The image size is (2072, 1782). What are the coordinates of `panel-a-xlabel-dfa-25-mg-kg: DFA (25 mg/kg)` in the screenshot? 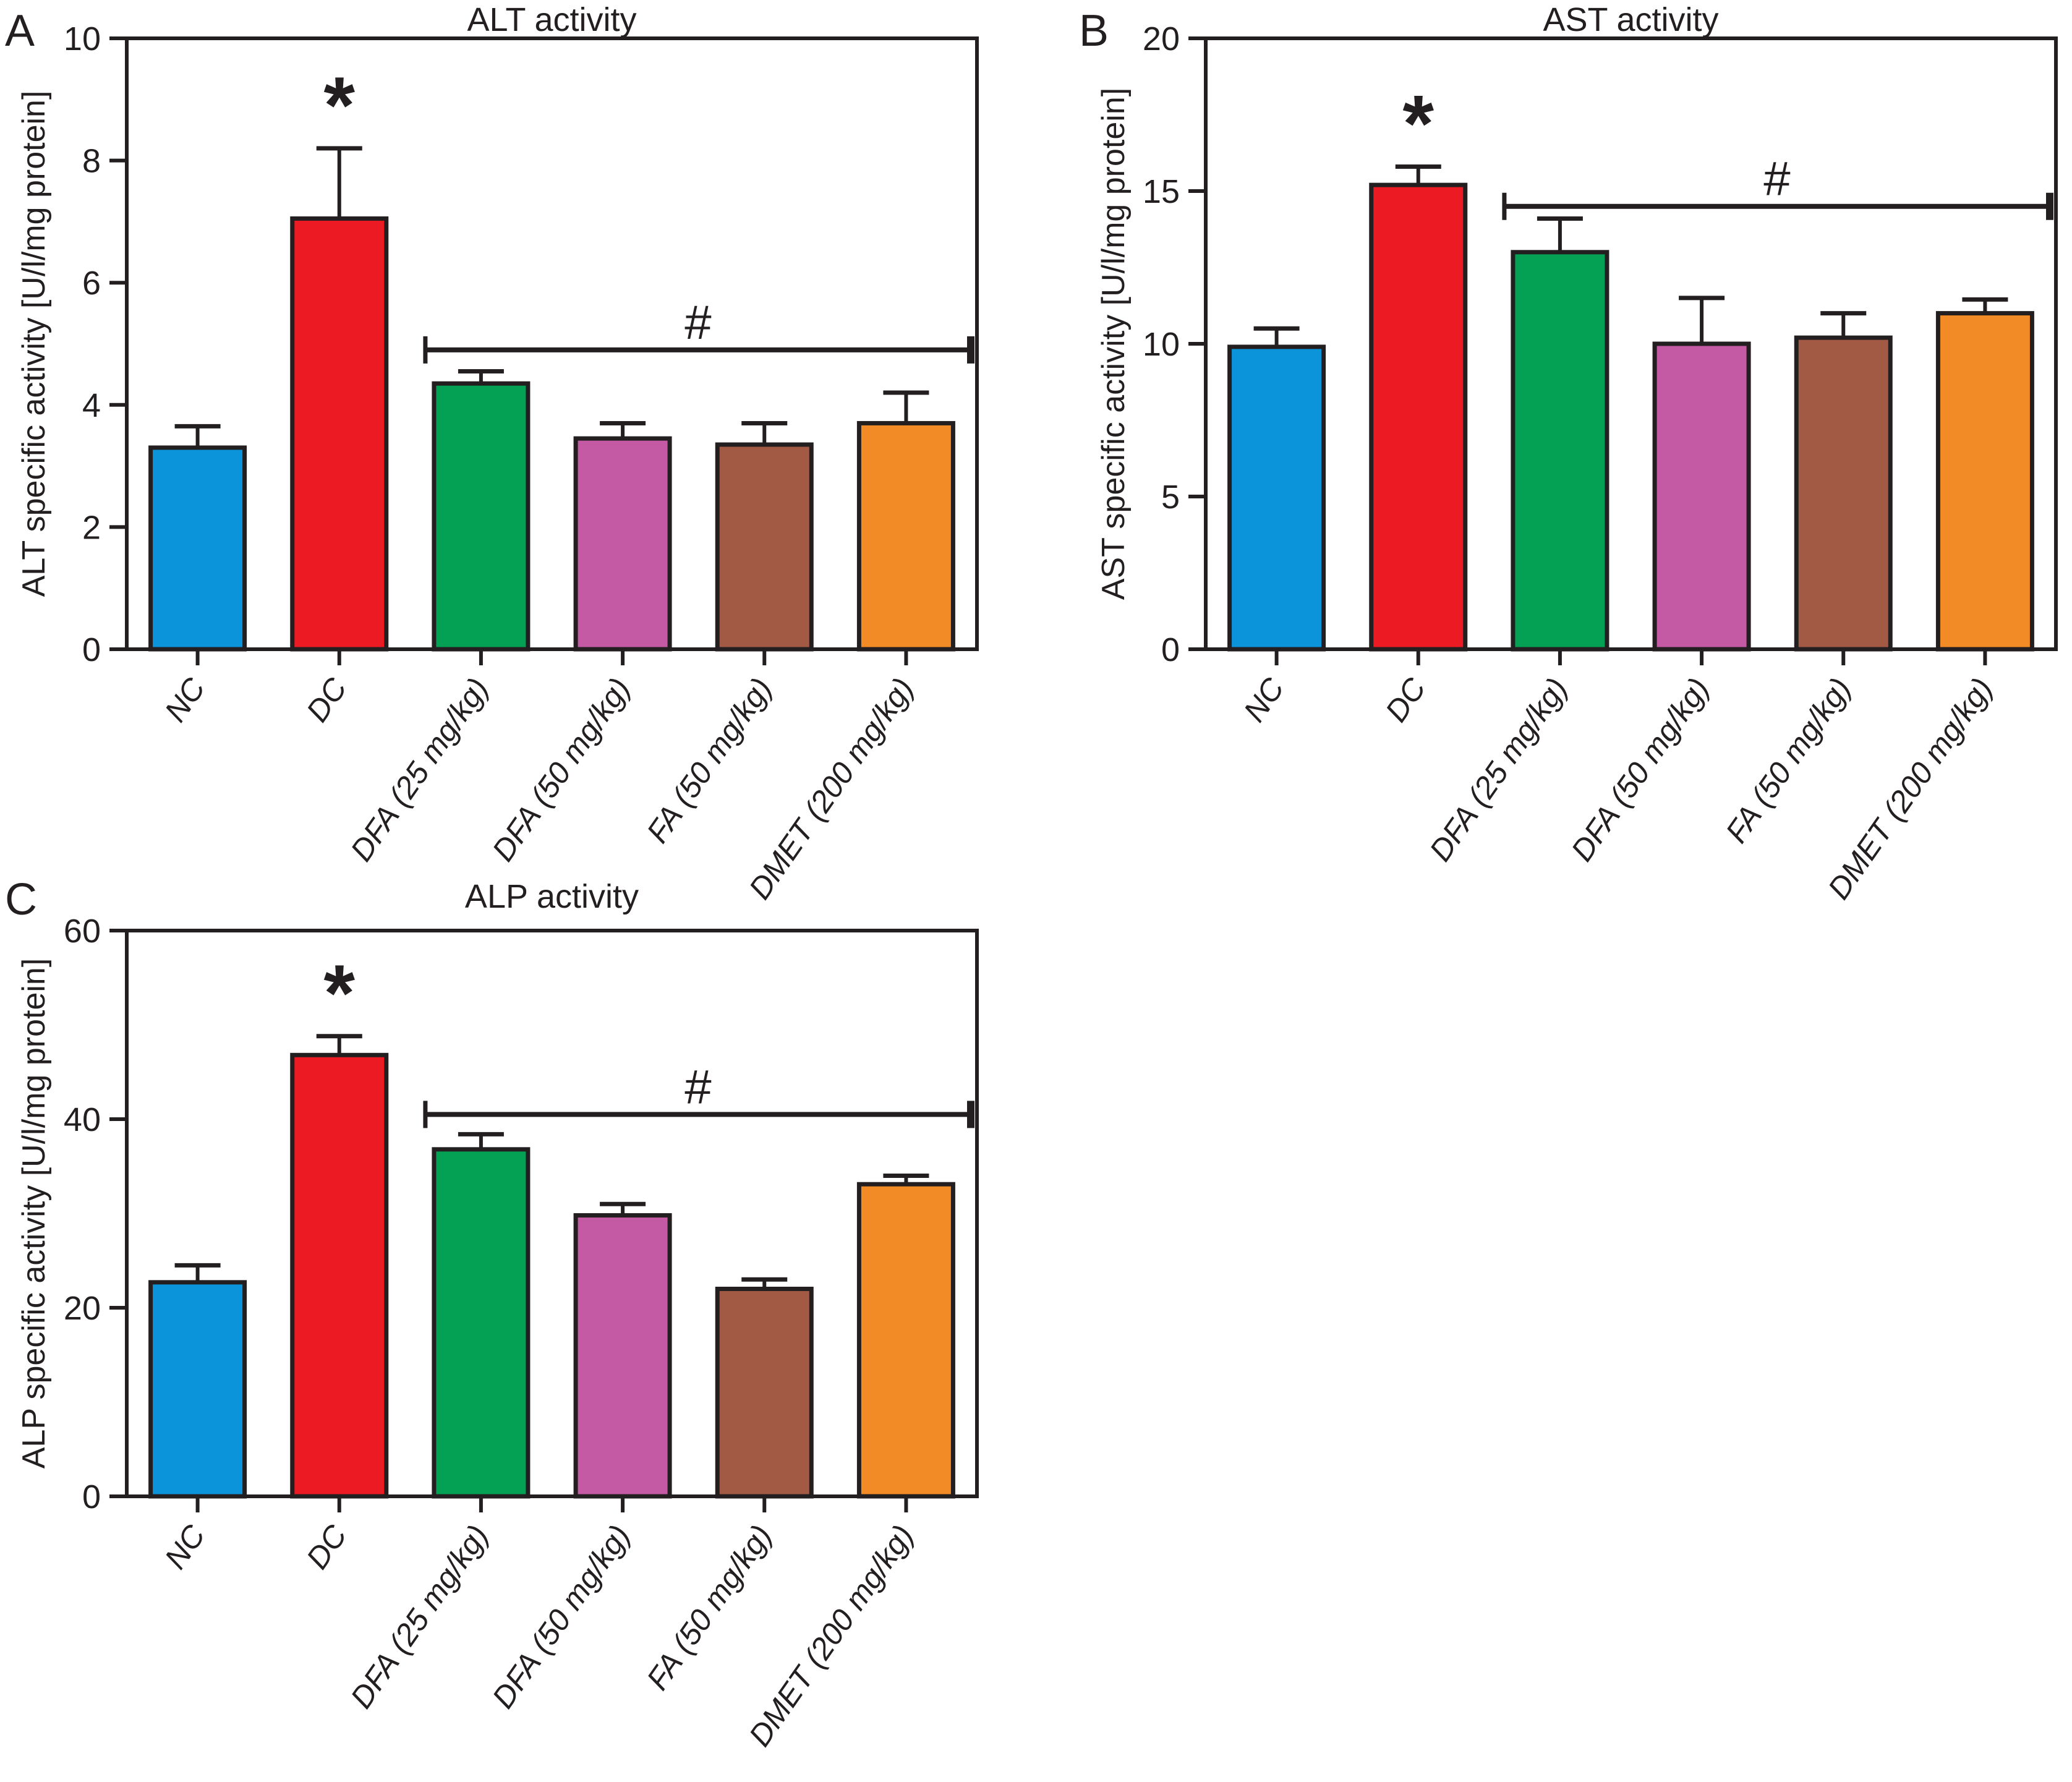 It's located at (419, 769).